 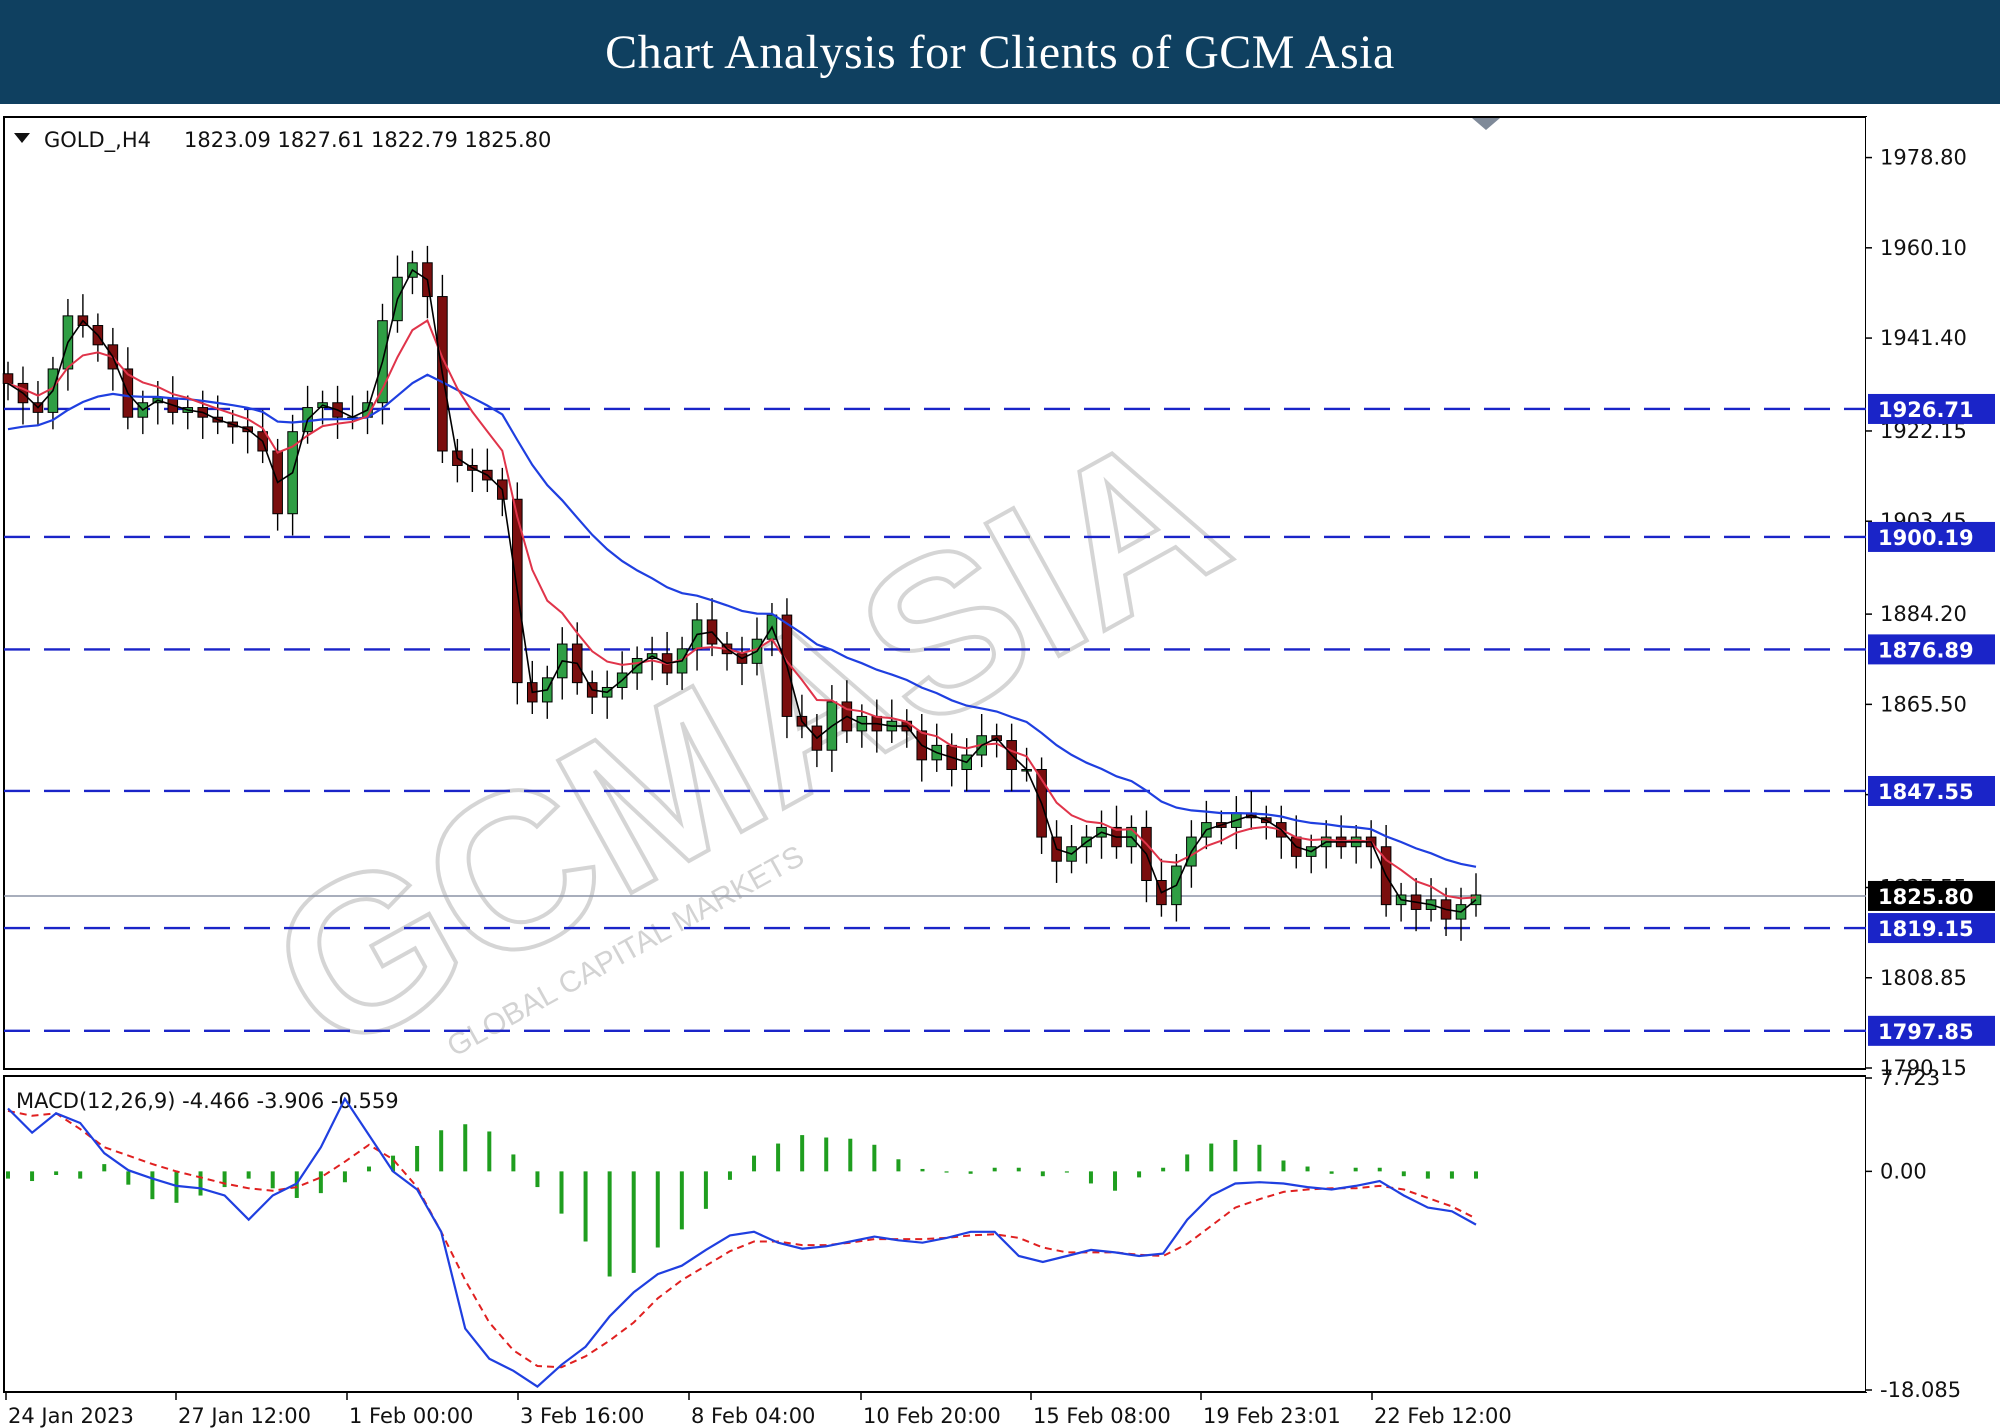 What do you see at coordinates (1443, 1416) in the screenshot?
I see `time-tick-label: 22 Feb 12:00` at bounding box center [1443, 1416].